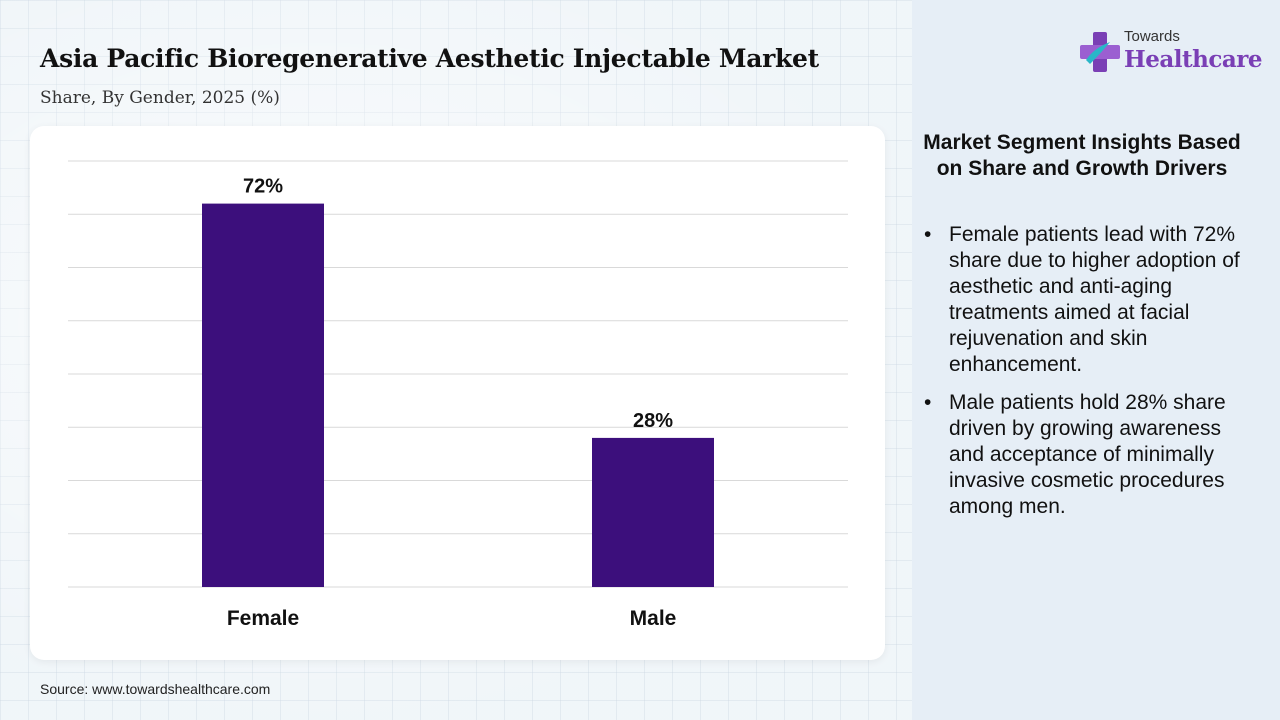  What do you see at coordinates (263, 395) in the screenshot?
I see `bar-female` at bounding box center [263, 395].